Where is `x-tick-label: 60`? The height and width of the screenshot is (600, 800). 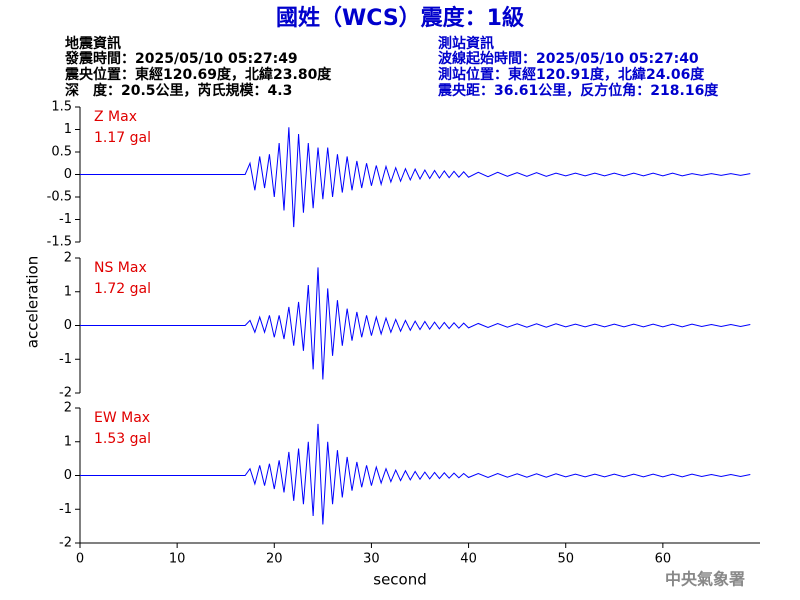 x-tick-label: 60 is located at coordinates (663, 559).